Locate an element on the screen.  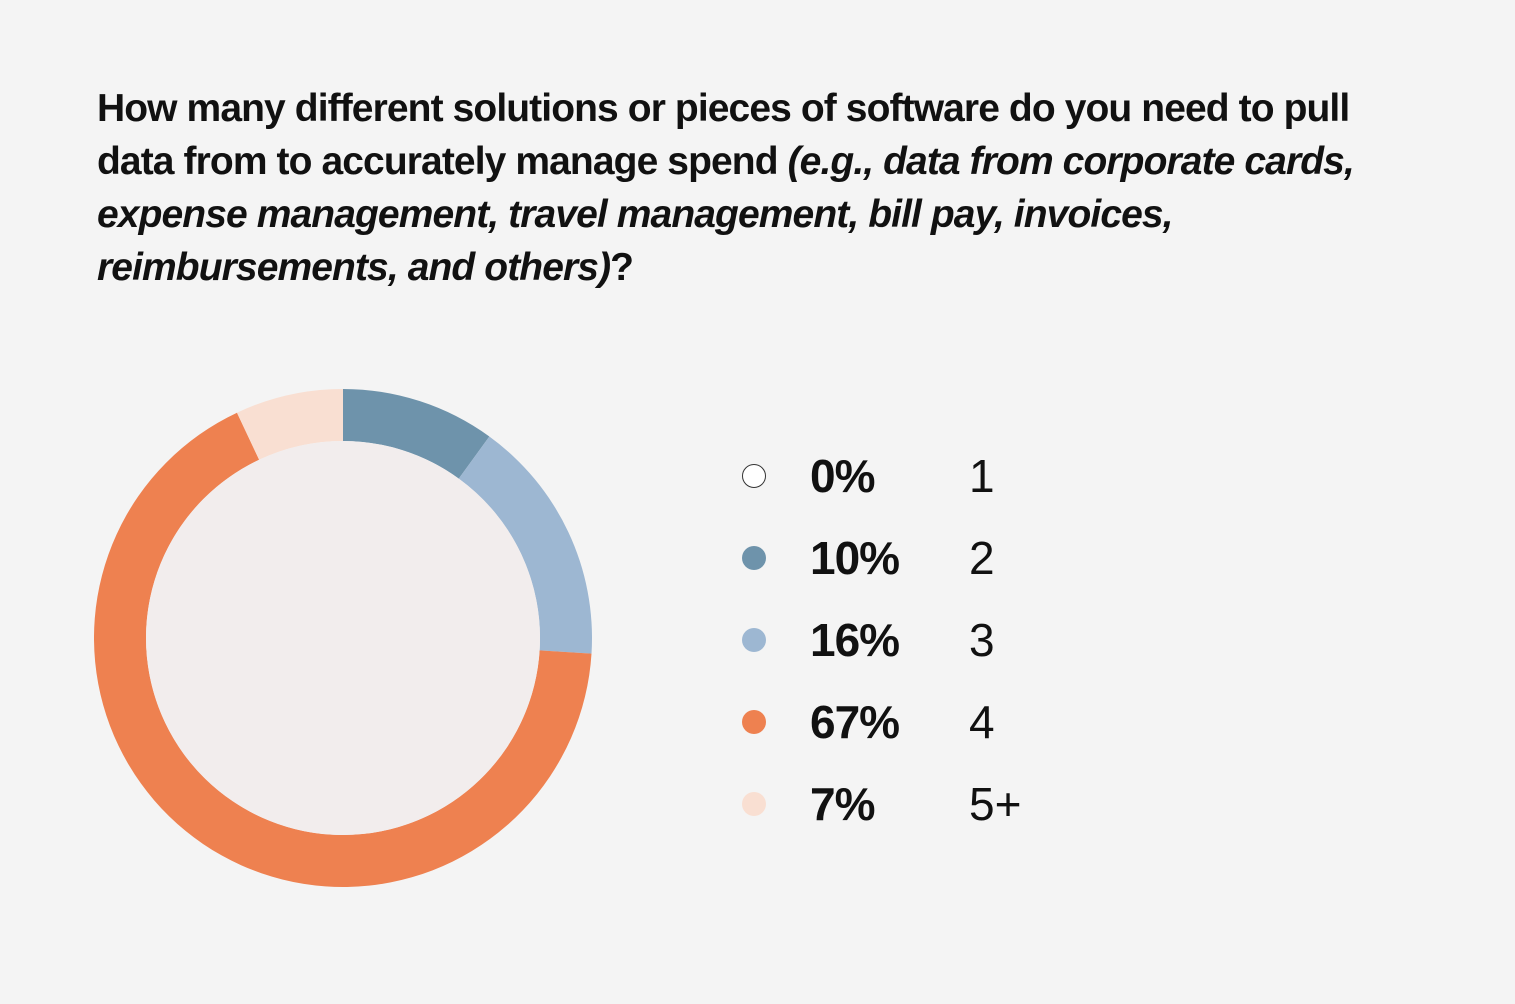
legend-item-2: 10% 2 is located at coordinates (920, 559).